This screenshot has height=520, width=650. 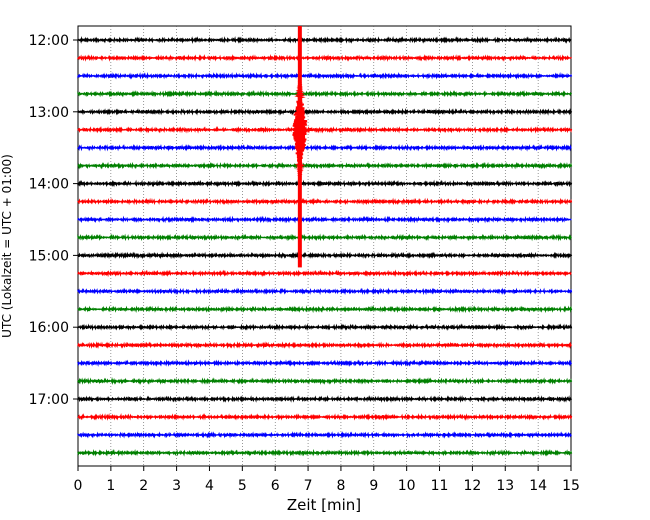 I want to click on y-tick-label: 16:00, so click(x=49, y=328).